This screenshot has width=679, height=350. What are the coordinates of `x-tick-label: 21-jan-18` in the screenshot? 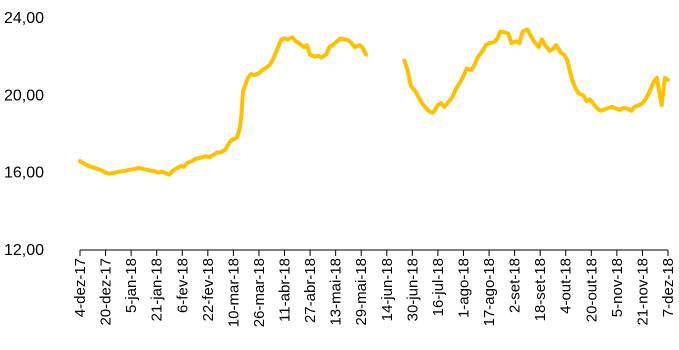 It's located at (157, 289).